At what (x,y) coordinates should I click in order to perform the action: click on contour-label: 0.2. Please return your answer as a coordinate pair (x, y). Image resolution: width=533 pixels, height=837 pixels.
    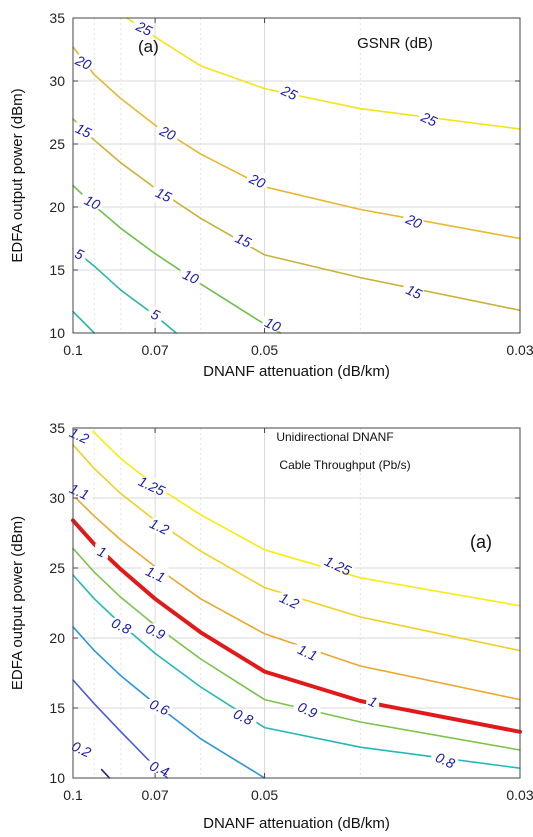
    Looking at the image, I should click on (81, 749).